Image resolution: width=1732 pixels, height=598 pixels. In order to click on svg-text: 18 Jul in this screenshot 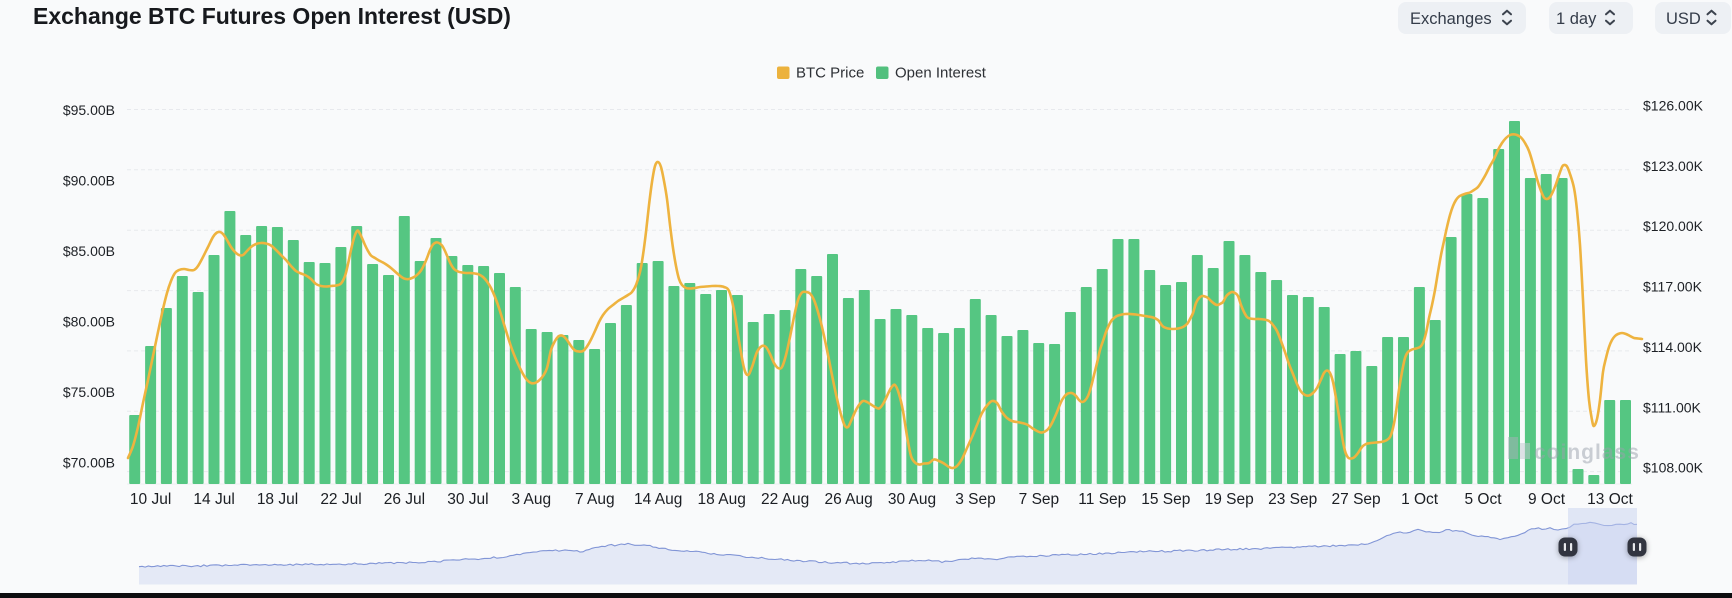, I will do `click(277, 499)`.